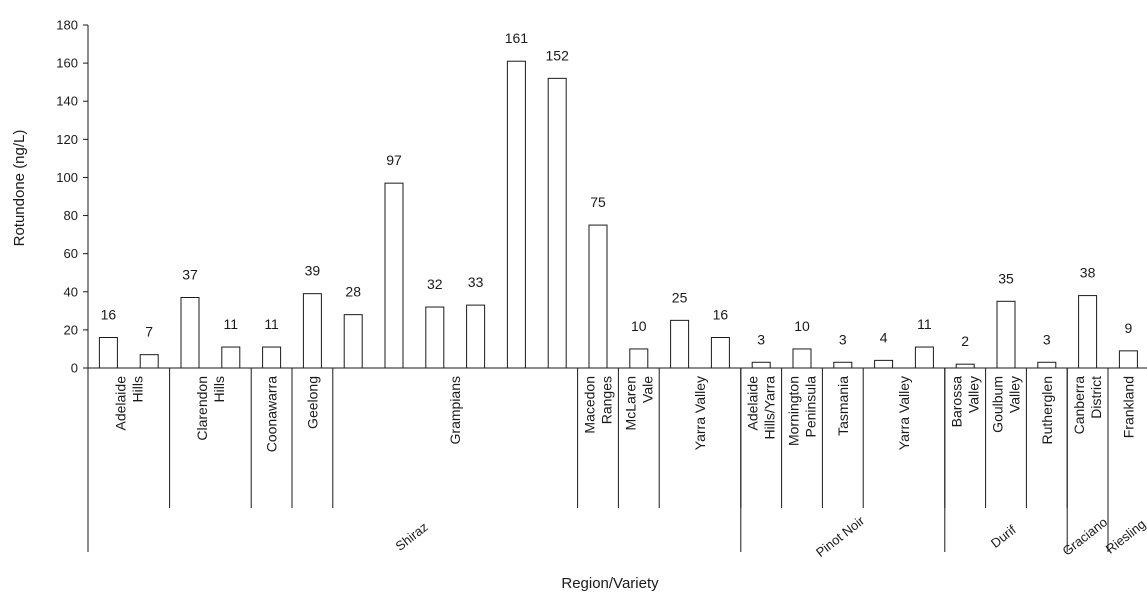  I want to click on x-axis-title: Region/Variety, so click(610, 583).